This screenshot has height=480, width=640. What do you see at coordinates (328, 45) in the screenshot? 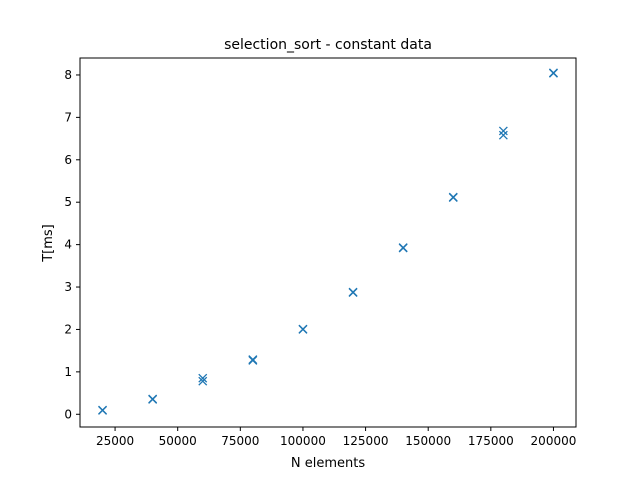
I see `chart-title: selection_sort - constant data` at bounding box center [328, 45].